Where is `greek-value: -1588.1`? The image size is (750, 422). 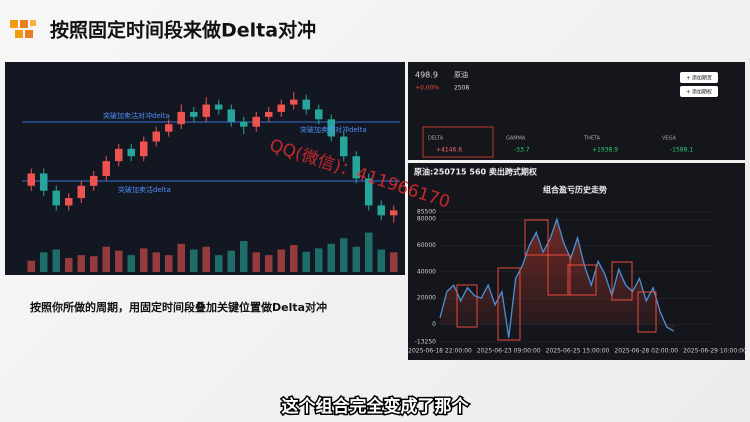 greek-value: -1588.1 is located at coordinates (681, 150).